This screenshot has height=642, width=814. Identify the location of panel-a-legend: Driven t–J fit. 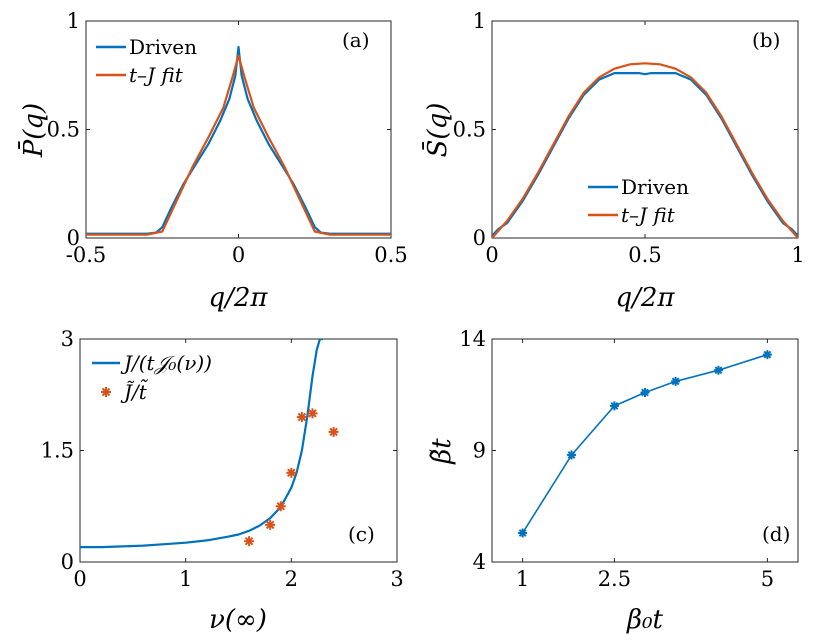
(146, 61).